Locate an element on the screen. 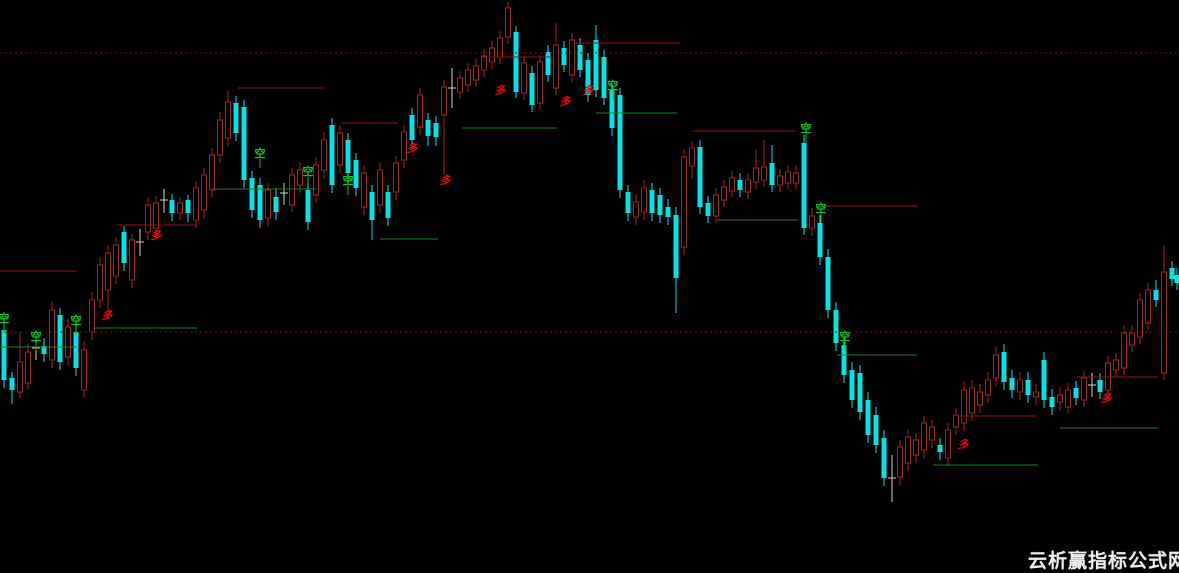 Image resolution: width=1179 pixels, height=573 pixels. watermark: 云析赢指标公式网 is located at coordinates (1103, 561).